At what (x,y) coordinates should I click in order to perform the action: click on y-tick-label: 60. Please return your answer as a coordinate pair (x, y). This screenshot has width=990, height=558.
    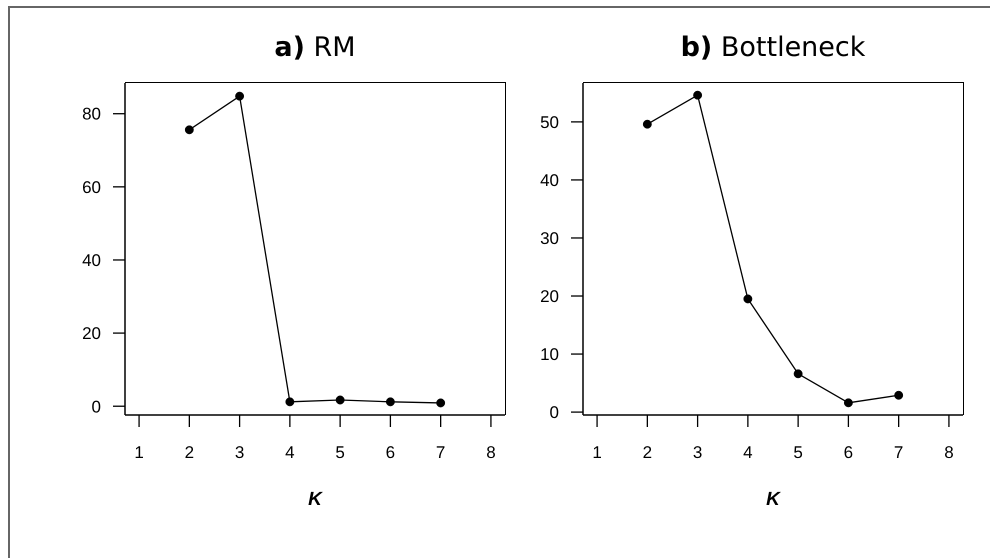
    Looking at the image, I should click on (91, 187).